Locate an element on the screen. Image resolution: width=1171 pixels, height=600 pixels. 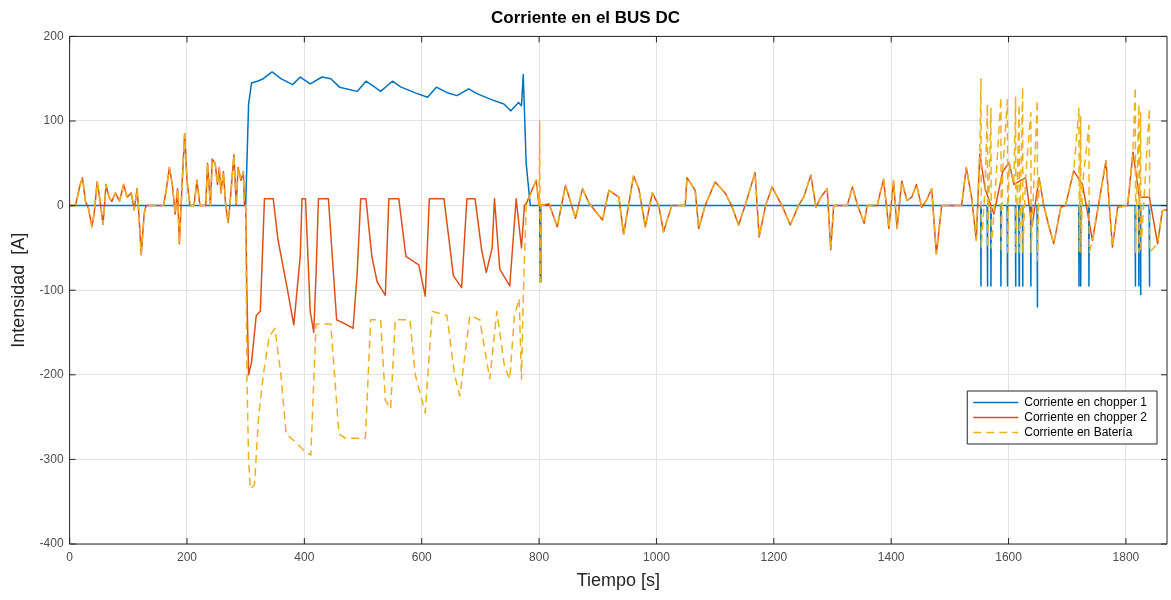
chart-title: Corriente en el BUS DC is located at coordinates (585, 17).